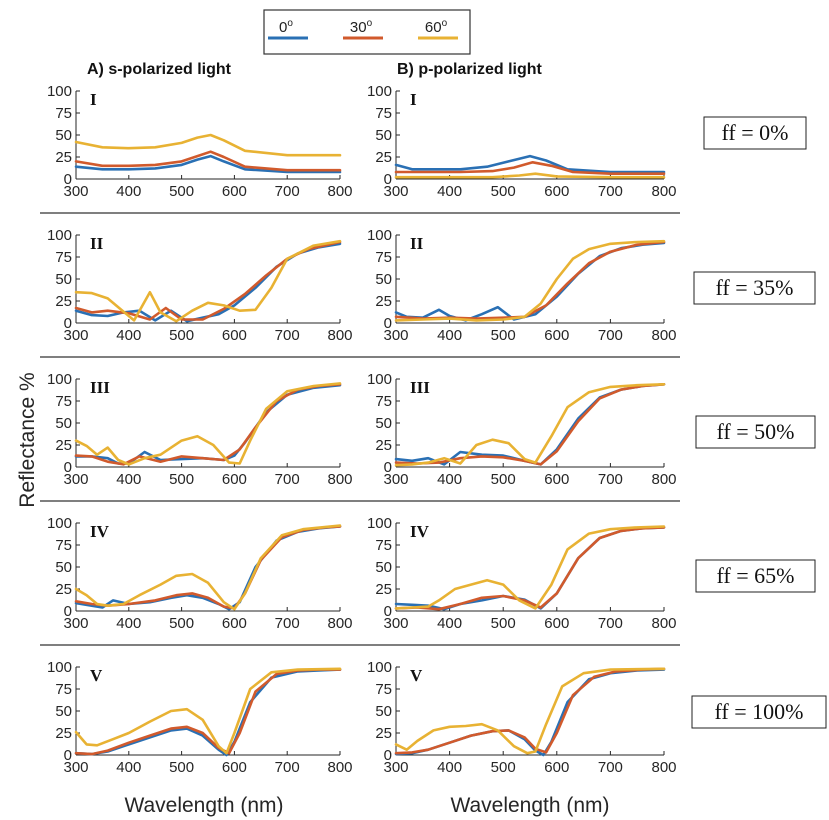  Describe the element at coordinates (522, 141) in the screenshot. I see `panel-i-b: 0 25 50 75 100 300 400 500 600 700 800 I` at that location.